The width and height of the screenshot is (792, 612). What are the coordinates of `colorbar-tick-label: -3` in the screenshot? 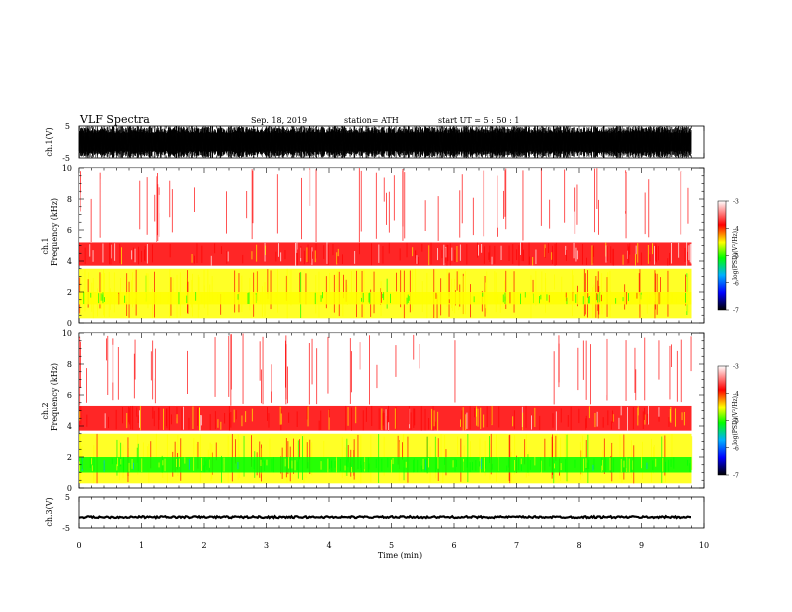 It's located at (736, 202).